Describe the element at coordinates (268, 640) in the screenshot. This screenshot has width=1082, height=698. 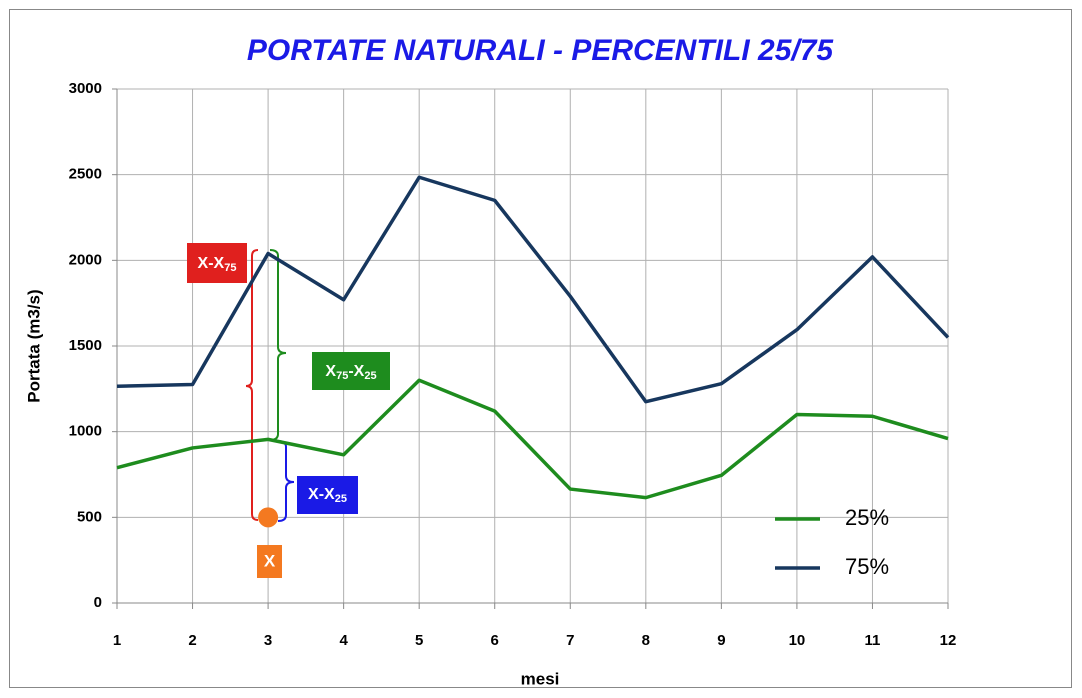
I see `x-tick-label: 3` at that location.